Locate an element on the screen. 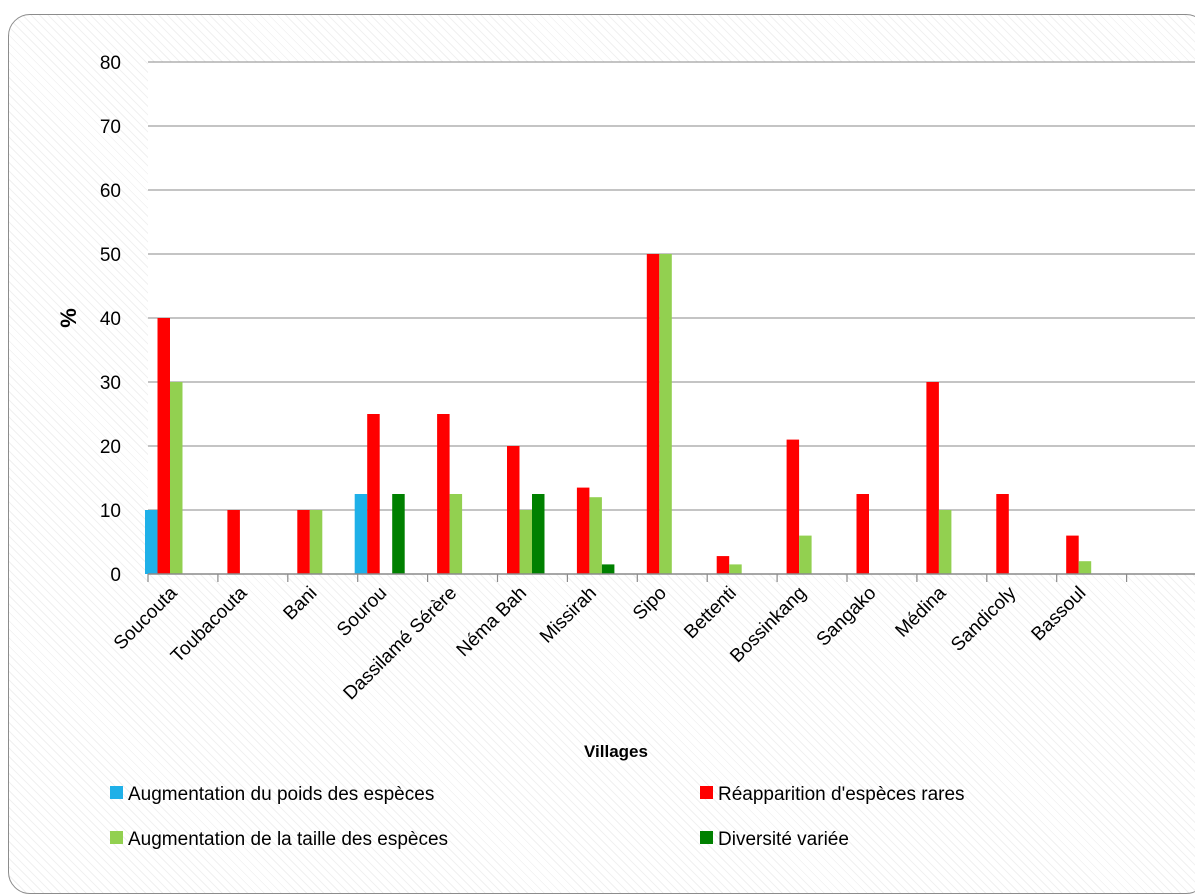  x-tick-label: Sandicoly is located at coordinates (983, 618).